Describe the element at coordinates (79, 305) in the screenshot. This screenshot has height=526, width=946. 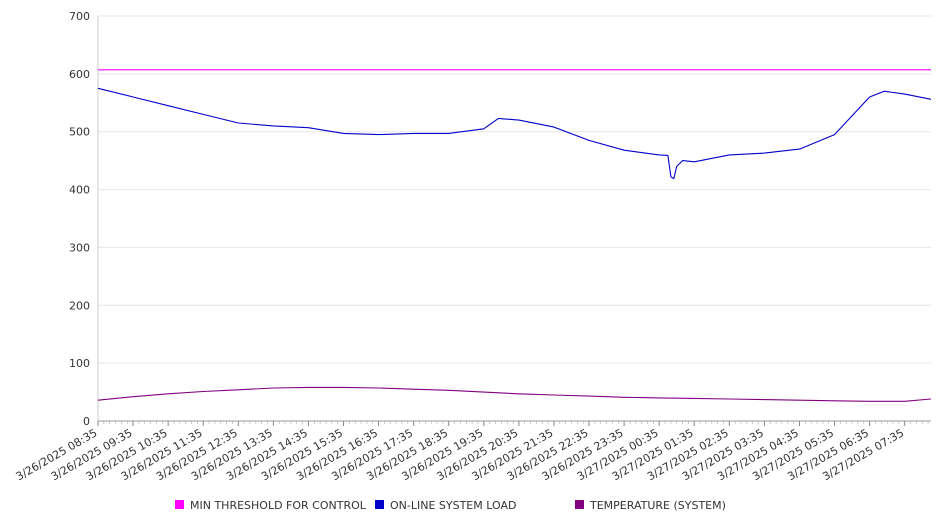
I see `y-tick-label: 200` at that location.